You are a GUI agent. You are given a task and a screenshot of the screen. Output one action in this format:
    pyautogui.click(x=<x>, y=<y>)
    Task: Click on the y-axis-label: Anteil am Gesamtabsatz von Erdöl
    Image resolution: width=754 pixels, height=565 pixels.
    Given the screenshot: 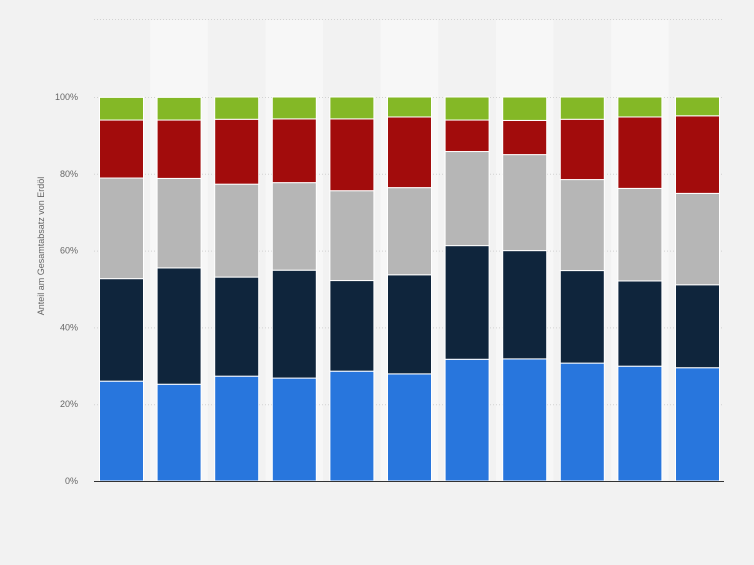 What is the action you would take?
    pyautogui.click(x=41, y=246)
    